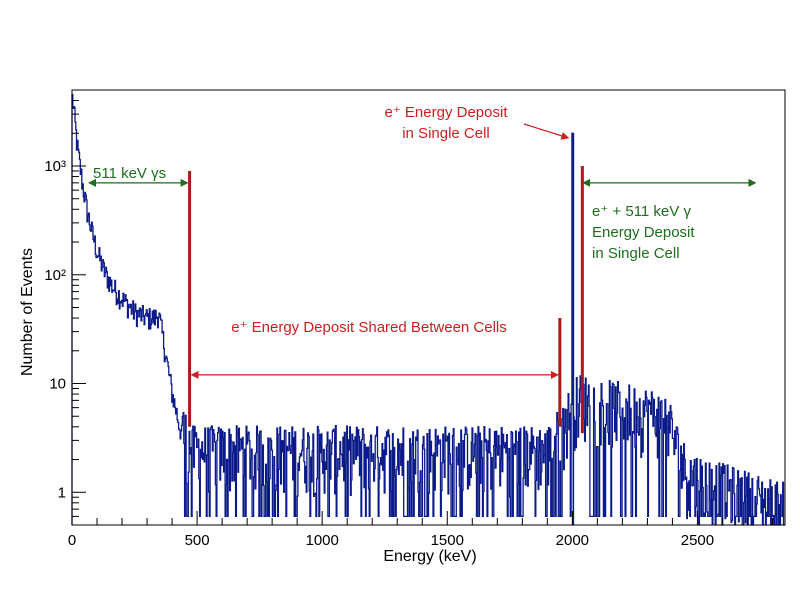 The width and height of the screenshot is (800, 600). I want to click on x-tick-label: 1500, so click(447, 540).